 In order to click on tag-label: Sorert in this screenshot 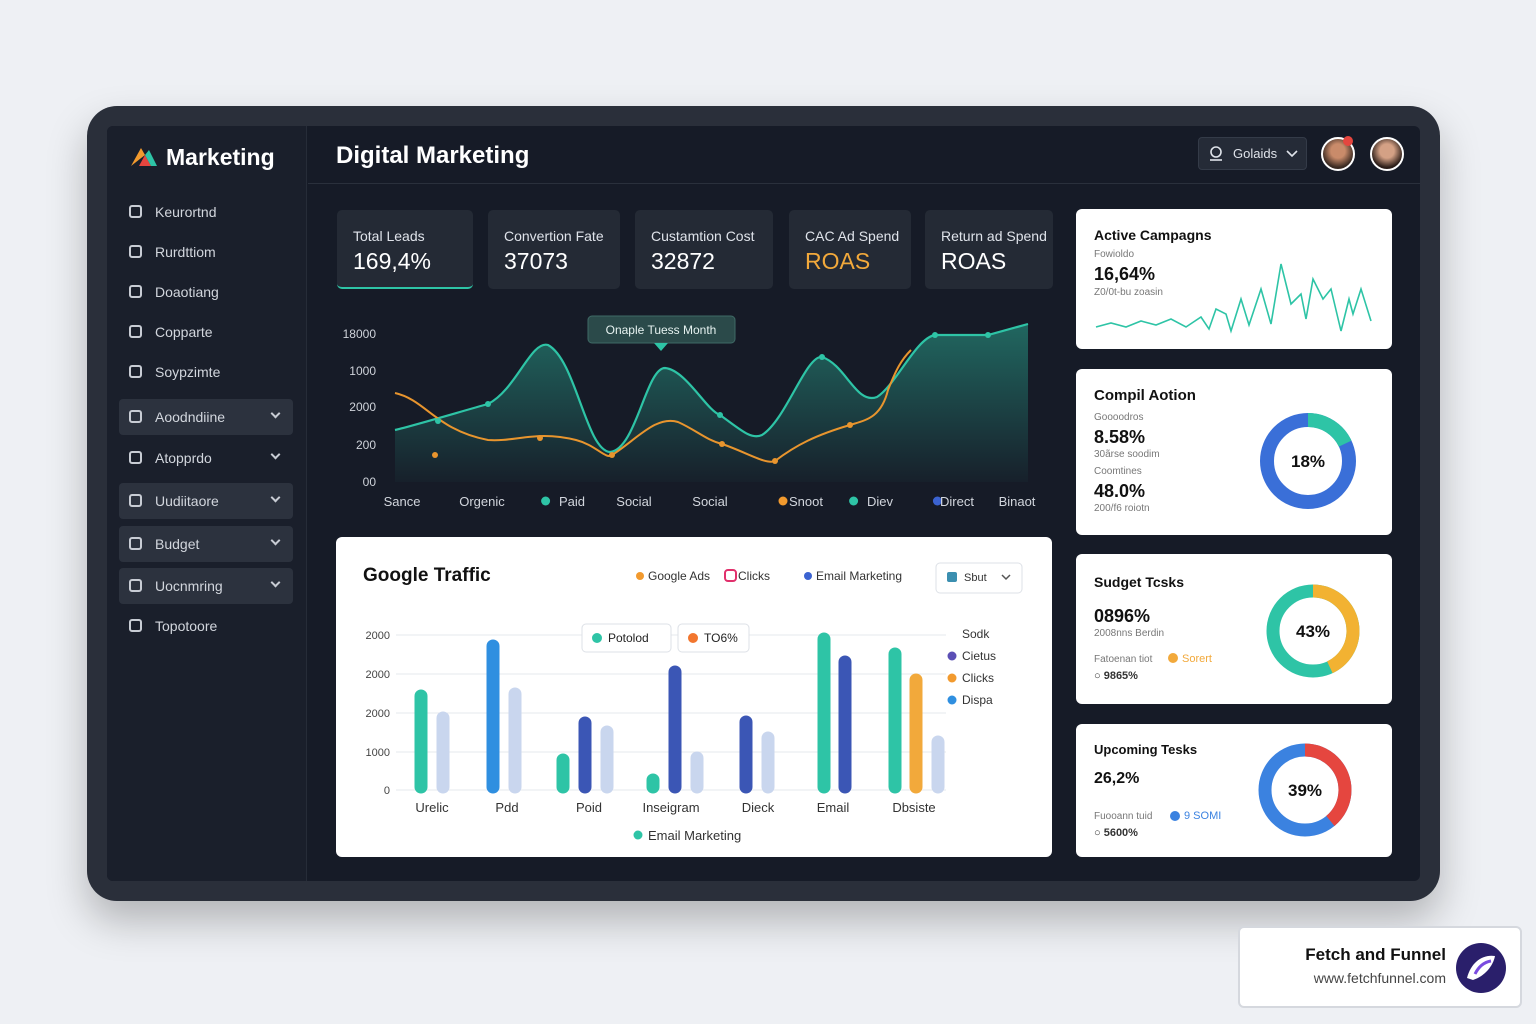, I will do `click(1197, 659)`.